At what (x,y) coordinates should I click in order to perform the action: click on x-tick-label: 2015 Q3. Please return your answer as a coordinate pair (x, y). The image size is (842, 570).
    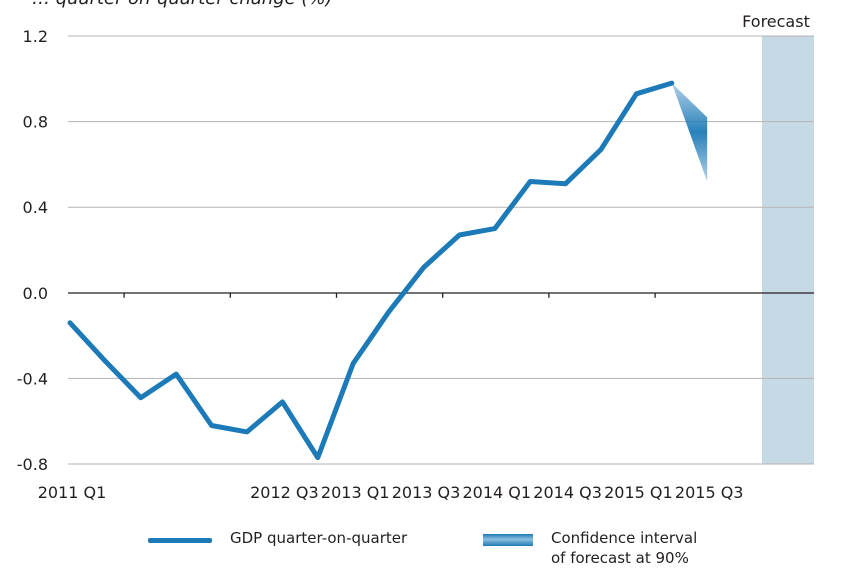
    Looking at the image, I should click on (709, 492).